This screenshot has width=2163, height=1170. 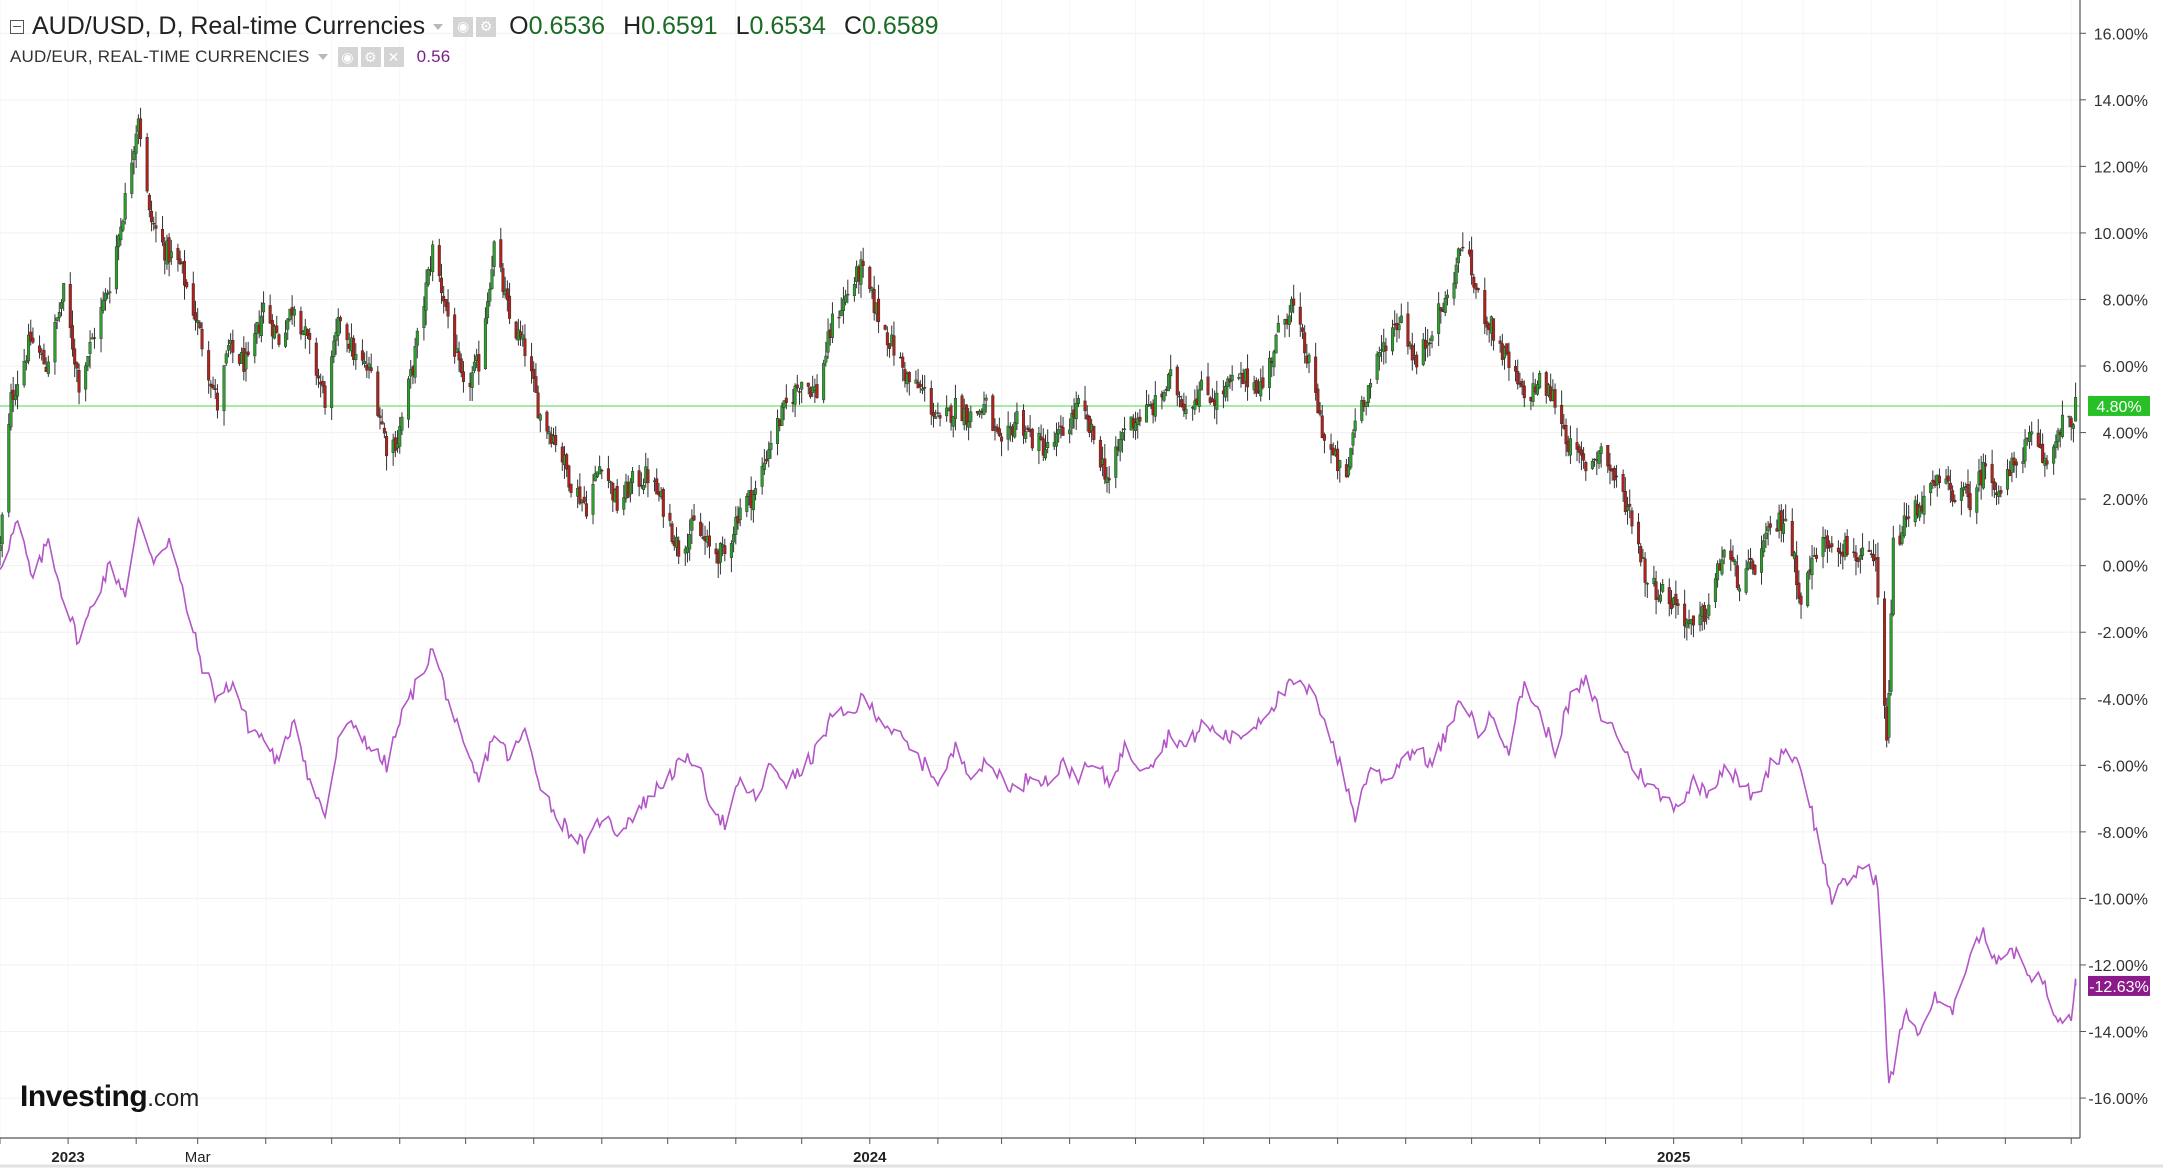 I want to click on ohlc-high: H0.6591, so click(x=670, y=26).